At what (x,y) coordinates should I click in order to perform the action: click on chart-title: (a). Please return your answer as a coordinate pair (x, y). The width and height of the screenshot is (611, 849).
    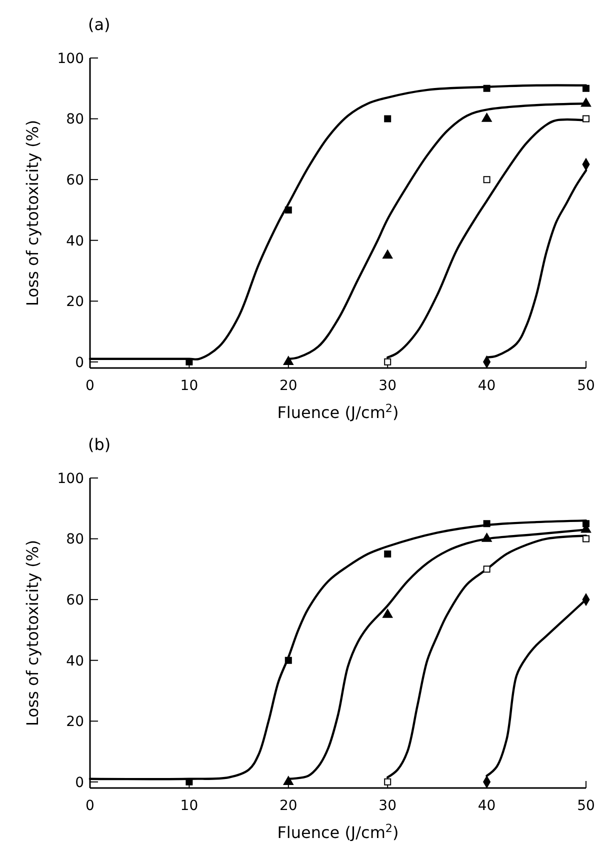
    Looking at the image, I should click on (99, 24).